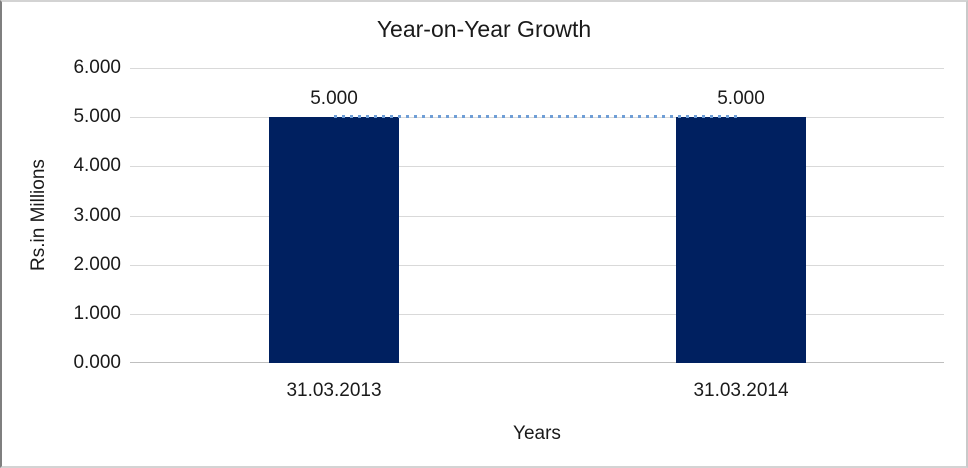 The height and width of the screenshot is (468, 968). I want to click on bar-31.03.2014, so click(741, 240).